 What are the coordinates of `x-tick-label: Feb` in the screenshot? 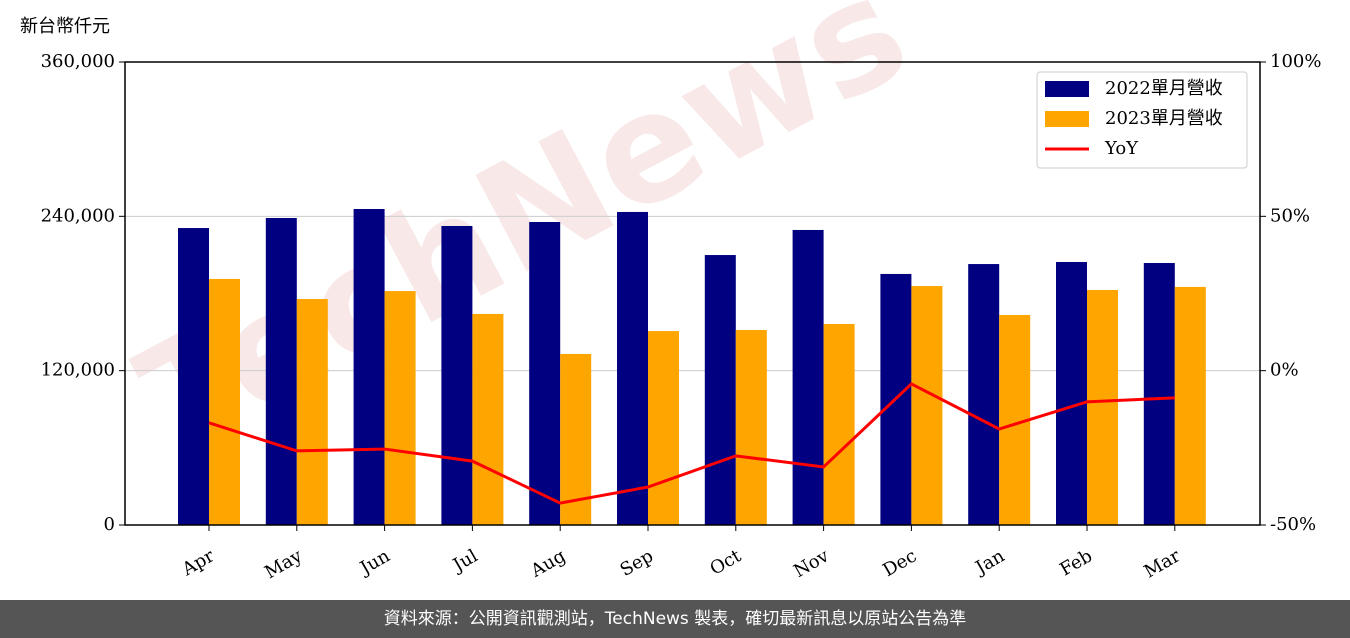 It's located at (1076, 562).